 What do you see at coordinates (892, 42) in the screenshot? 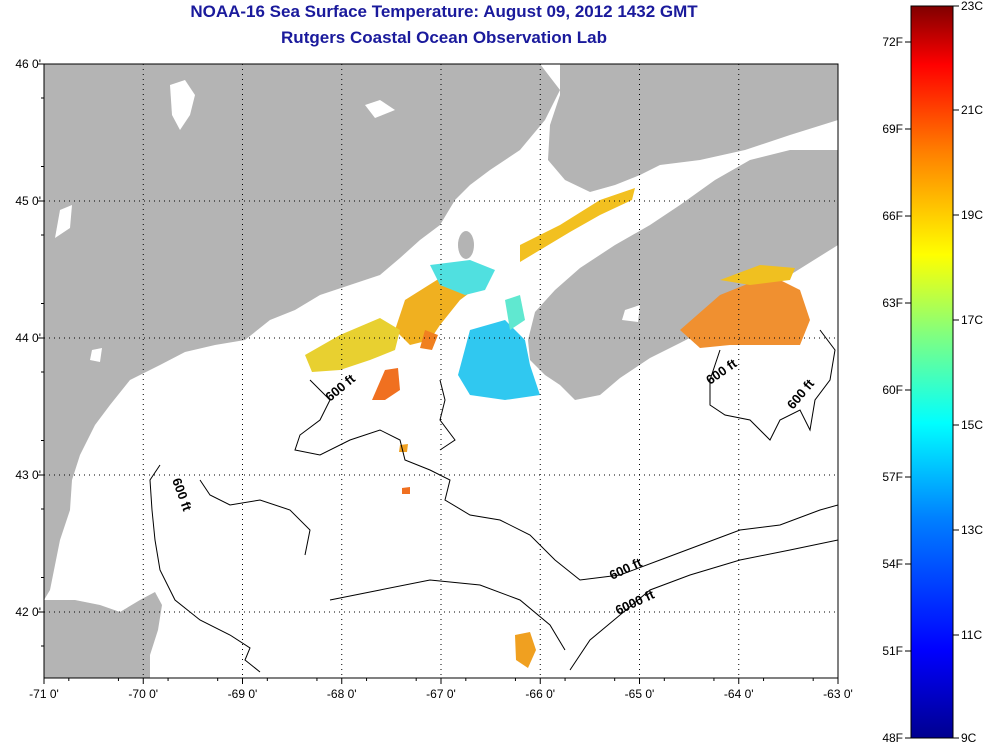
I see `fahrenheit-tick-label: 72F` at bounding box center [892, 42].